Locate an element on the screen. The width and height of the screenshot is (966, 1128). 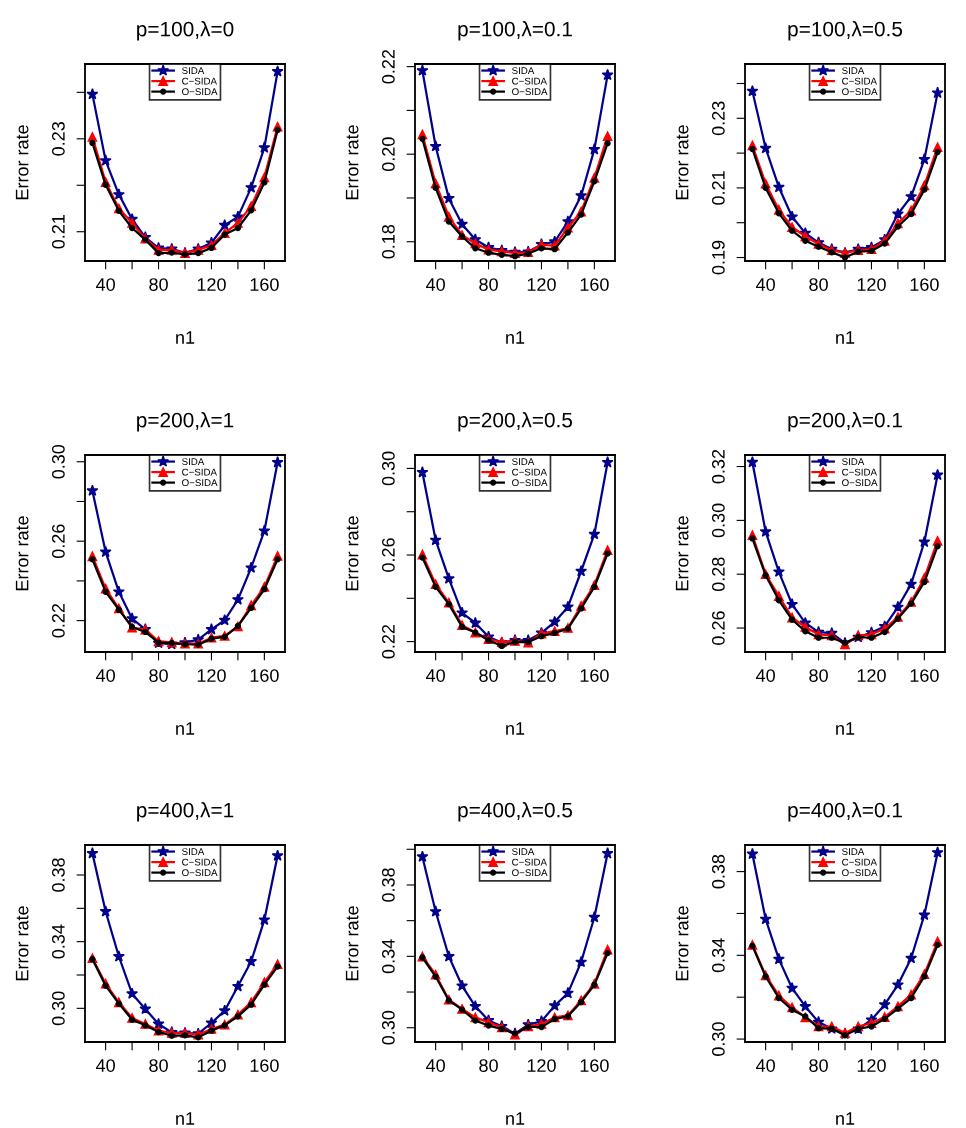
chart-title: p=400,λ=0.1 is located at coordinates (845, 812).